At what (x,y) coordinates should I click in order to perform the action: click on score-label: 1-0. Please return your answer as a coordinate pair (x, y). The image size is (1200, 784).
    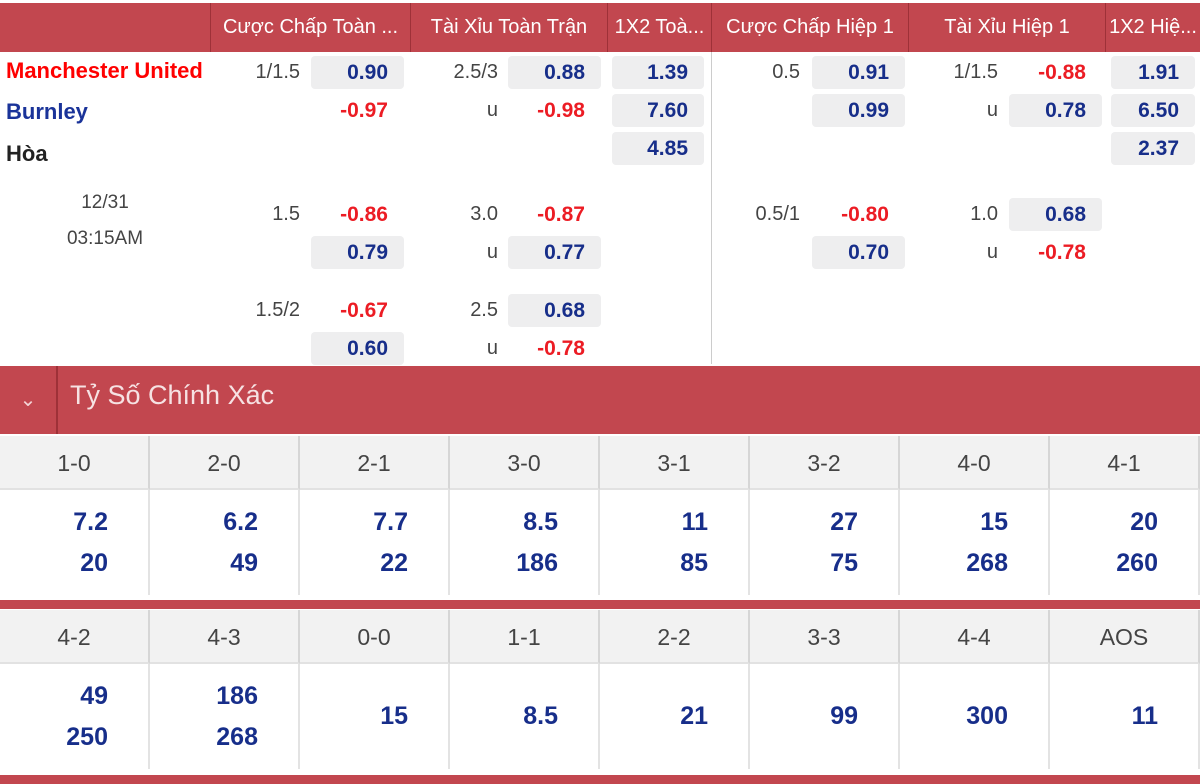
    Looking at the image, I should click on (75, 463).